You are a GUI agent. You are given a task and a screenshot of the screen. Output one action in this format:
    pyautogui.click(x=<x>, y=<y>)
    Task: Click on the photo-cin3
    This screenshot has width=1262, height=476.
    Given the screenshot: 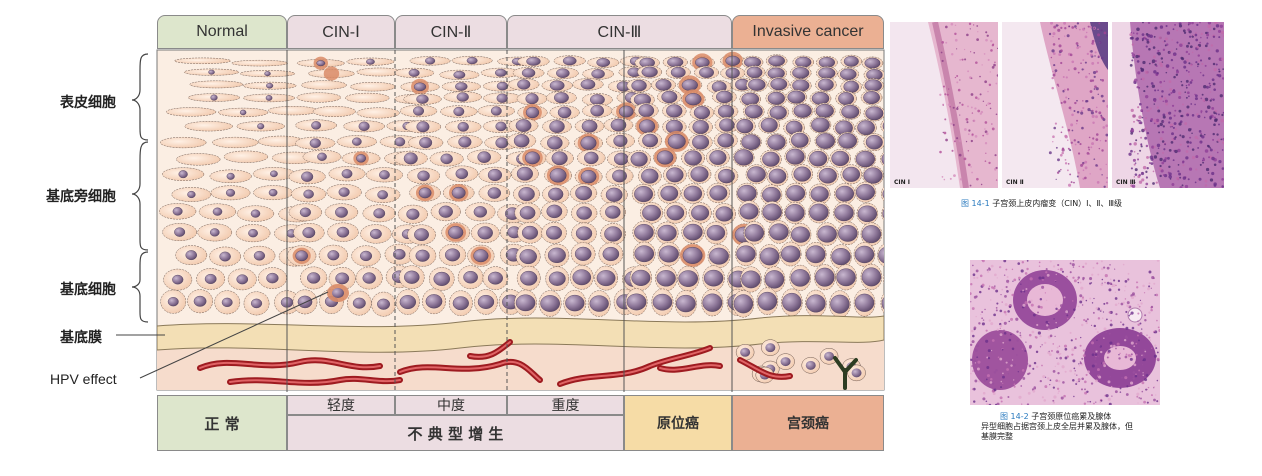 What is the action you would take?
    pyautogui.click(x=1168, y=105)
    